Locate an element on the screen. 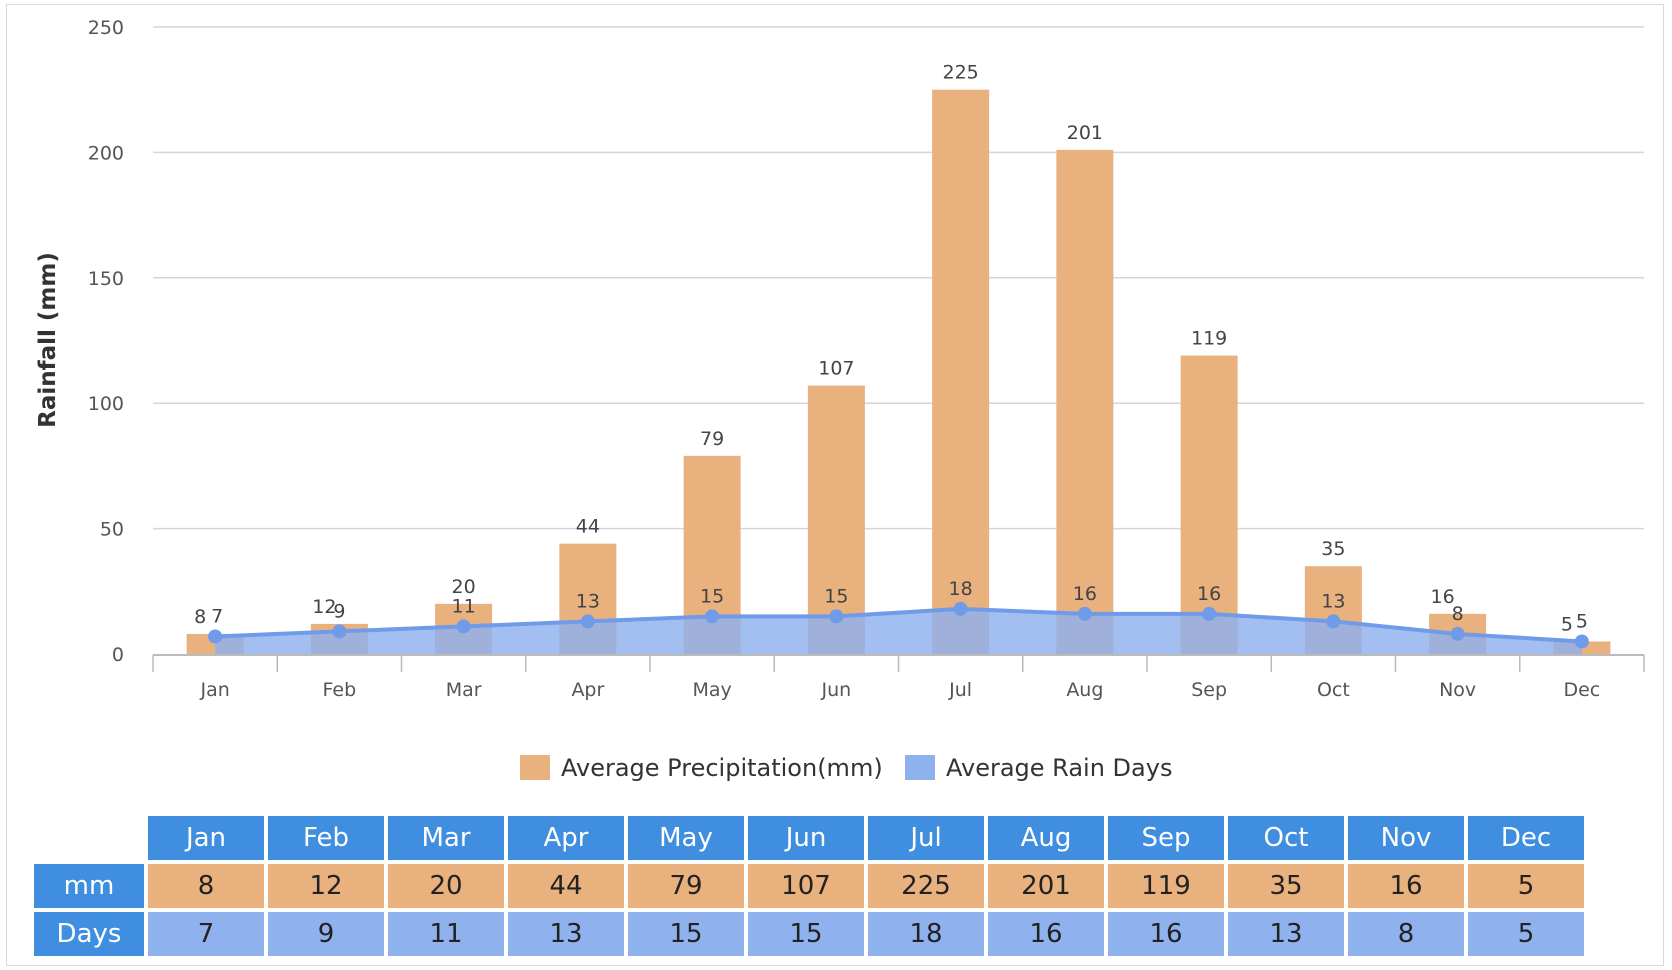  area-data-label: 18 is located at coordinates (961, 589).